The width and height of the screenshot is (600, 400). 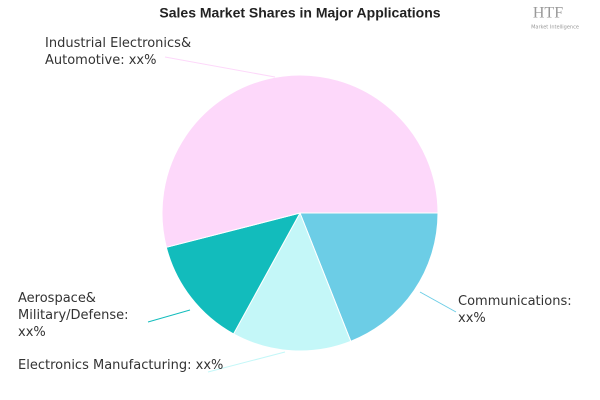 I want to click on logo: HTF, so click(x=548, y=13).